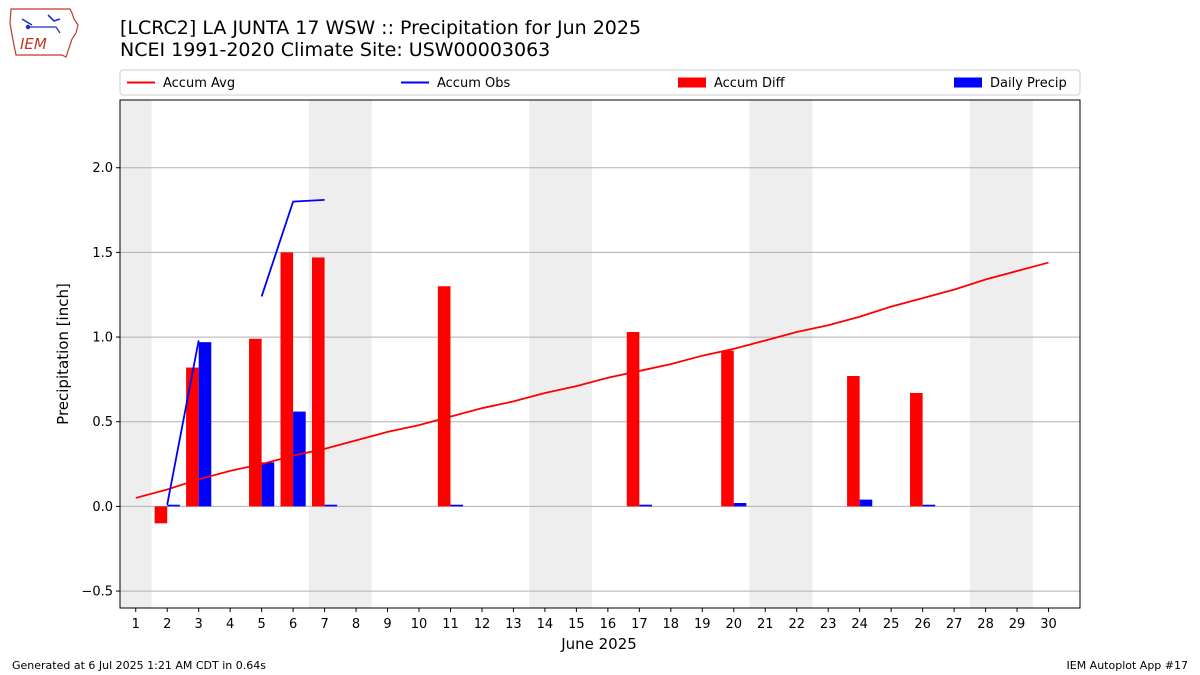 The height and width of the screenshot is (675, 1200). I want to click on x-tick-label: 13, so click(513, 624).